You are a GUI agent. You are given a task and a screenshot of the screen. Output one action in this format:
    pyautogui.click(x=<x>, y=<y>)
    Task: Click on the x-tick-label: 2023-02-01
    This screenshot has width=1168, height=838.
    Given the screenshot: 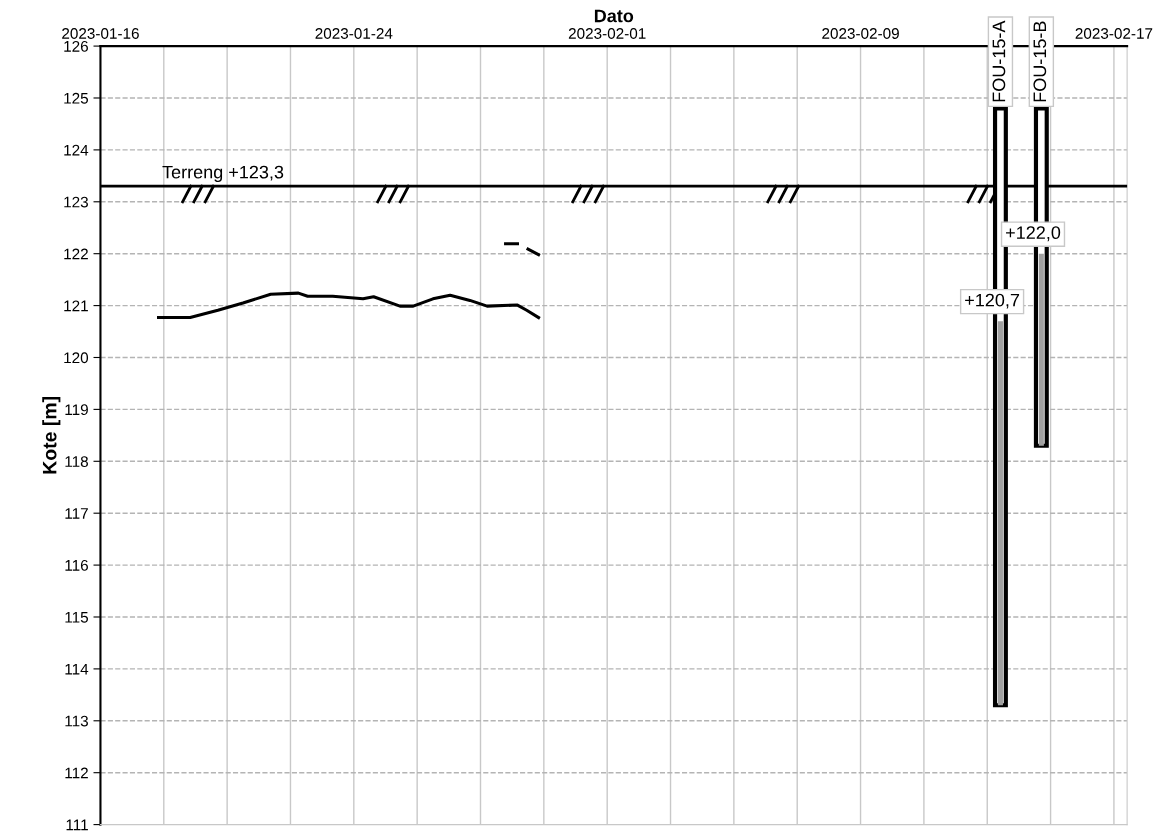 What is the action you would take?
    pyautogui.click(x=607, y=33)
    